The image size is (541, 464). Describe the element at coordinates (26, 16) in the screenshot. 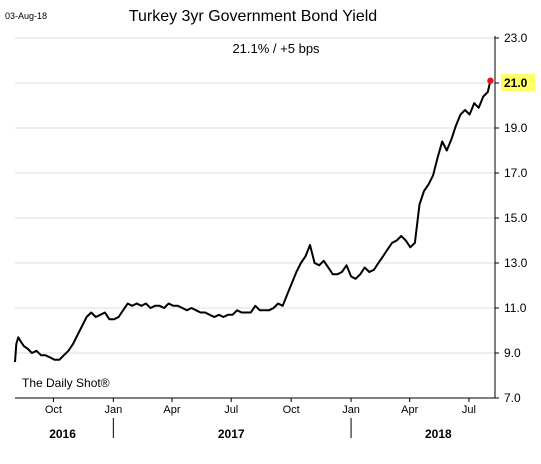

I see `date-stamp: 03-Aug-18` at that location.